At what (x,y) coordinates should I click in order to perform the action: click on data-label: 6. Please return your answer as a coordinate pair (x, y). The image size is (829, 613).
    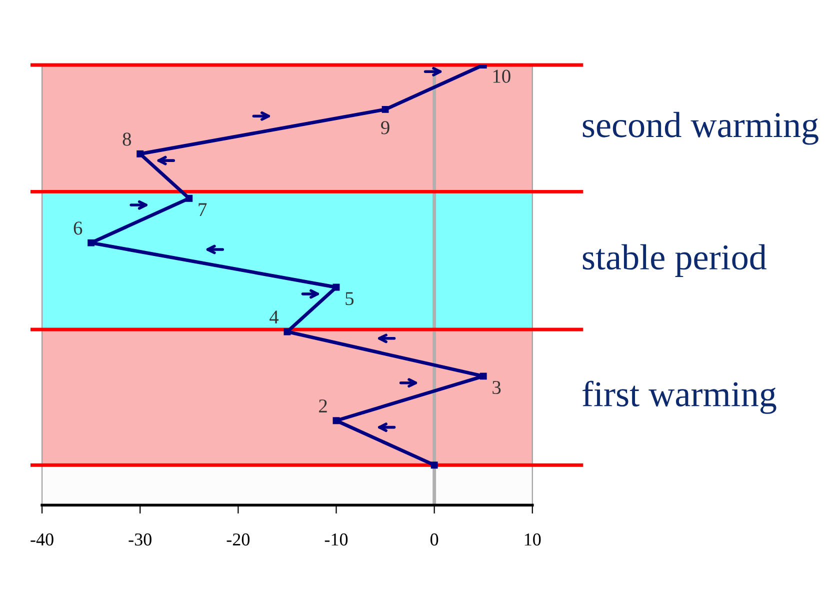
    Looking at the image, I should click on (78, 228).